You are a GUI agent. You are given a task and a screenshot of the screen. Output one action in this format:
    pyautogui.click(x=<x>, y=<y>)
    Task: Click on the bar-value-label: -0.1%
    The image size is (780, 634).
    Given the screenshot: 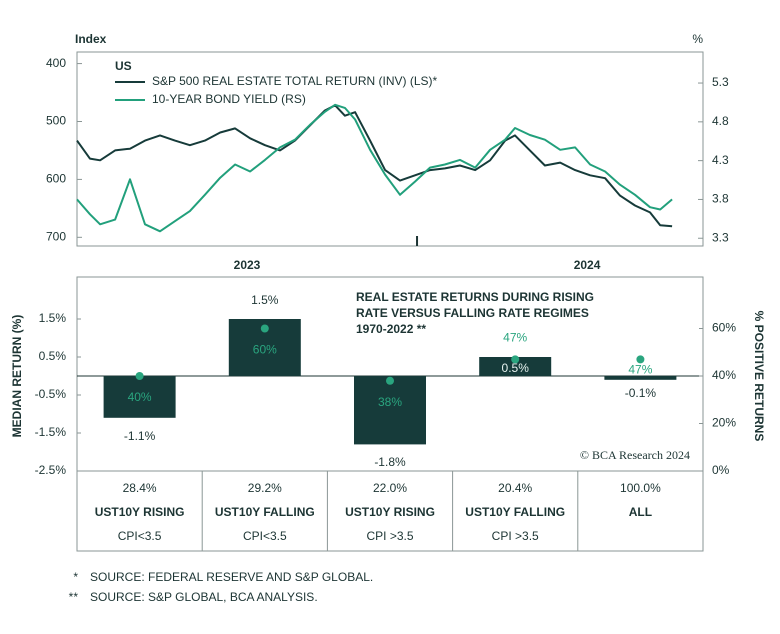 What is the action you would take?
    pyautogui.click(x=641, y=393)
    